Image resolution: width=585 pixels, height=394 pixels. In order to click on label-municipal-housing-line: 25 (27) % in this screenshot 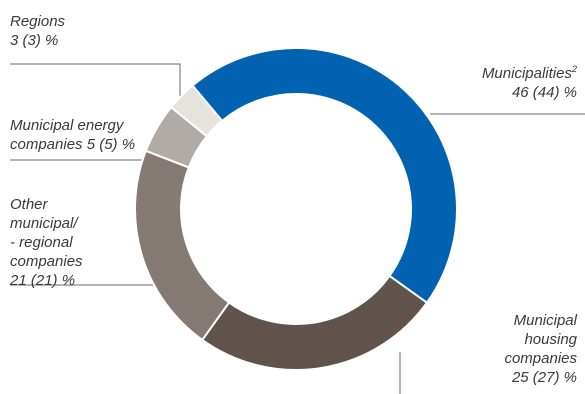, I will do `click(544, 377)`.